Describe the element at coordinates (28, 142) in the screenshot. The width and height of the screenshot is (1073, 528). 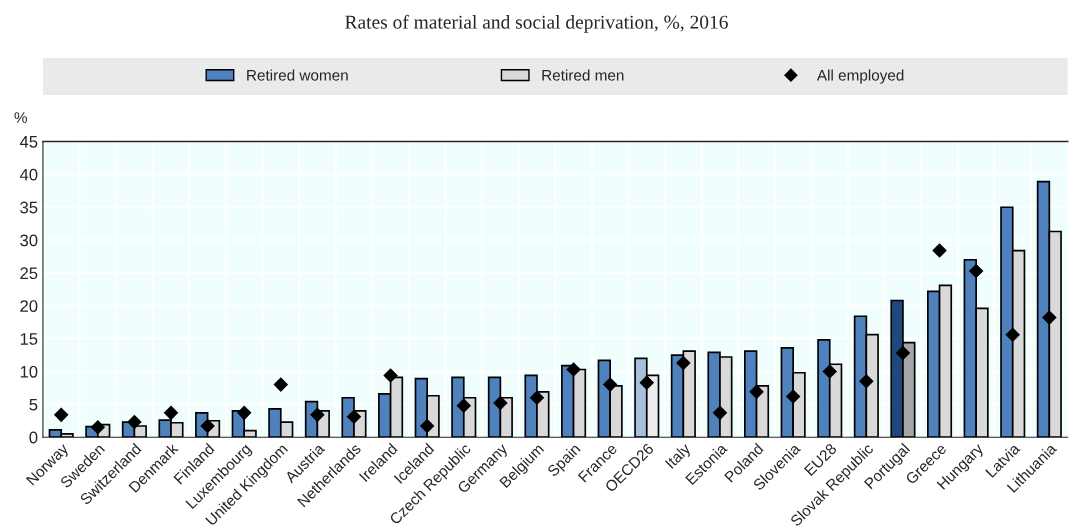
I see `y-tick-label: 45` at that location.